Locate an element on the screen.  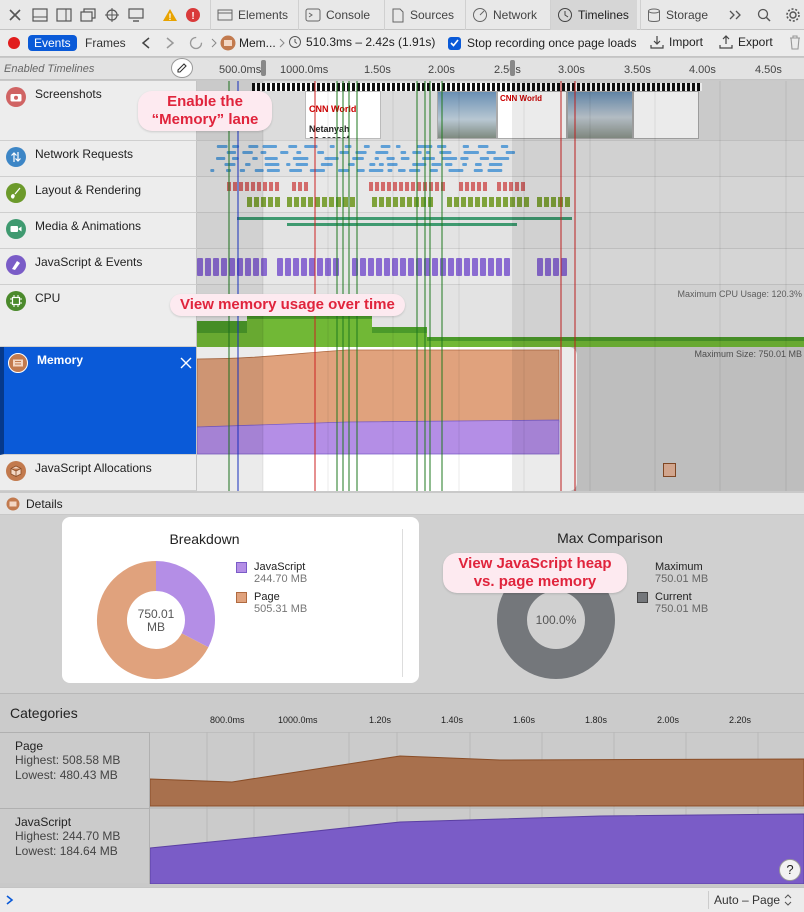
category-name: Page is located at coordinates (29, 746).